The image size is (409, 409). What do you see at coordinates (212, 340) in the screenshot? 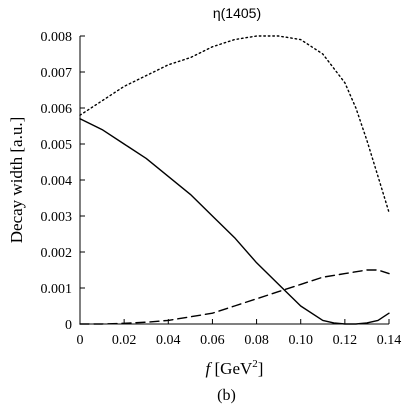
I see `x-tick-label: 0.06` at bounding box center [212, 340].